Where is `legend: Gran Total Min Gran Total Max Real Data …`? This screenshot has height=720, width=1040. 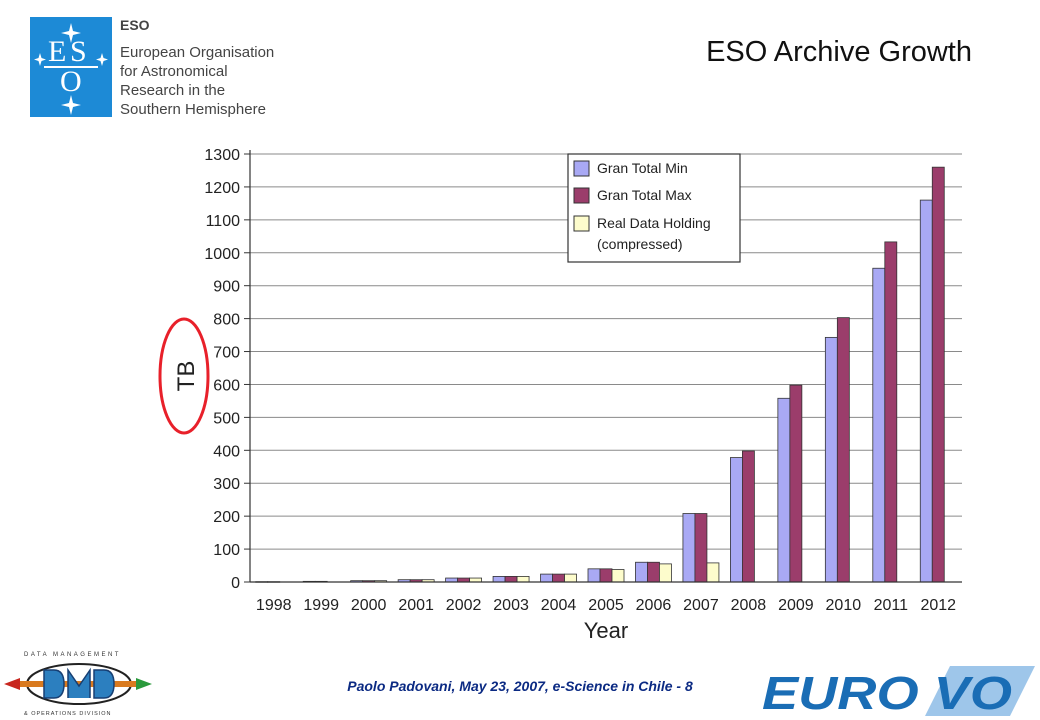 legend: Gran Total Min Gran Total Max Real Data … is located at coordinates (654, 208).